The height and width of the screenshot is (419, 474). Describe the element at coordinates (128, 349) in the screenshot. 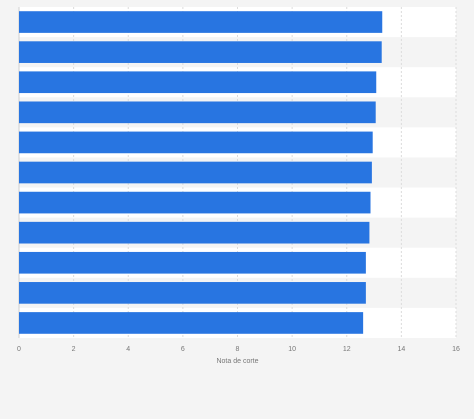

I see `x-tick-label: 4` at that location.